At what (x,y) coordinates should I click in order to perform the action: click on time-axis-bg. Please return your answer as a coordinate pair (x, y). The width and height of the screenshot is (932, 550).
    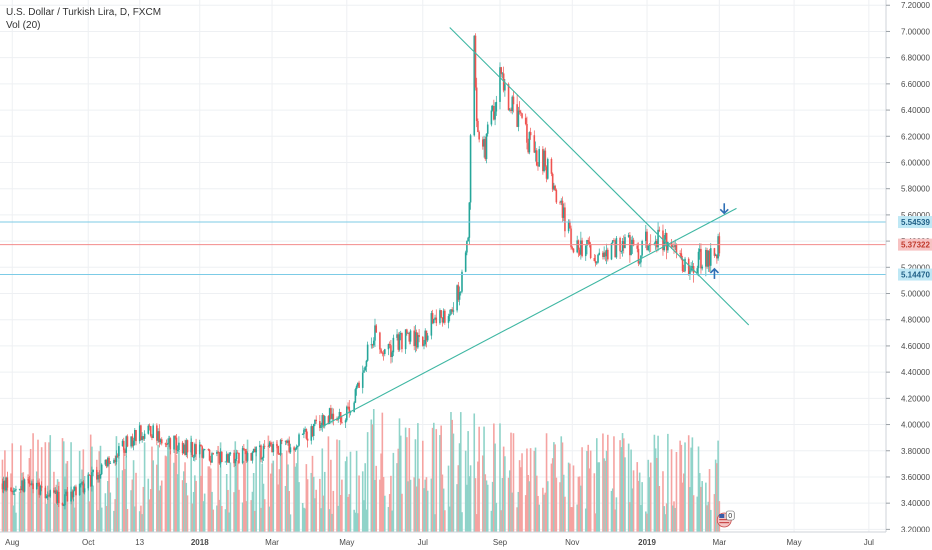
    Looking at the image, I should click on (466, 541).